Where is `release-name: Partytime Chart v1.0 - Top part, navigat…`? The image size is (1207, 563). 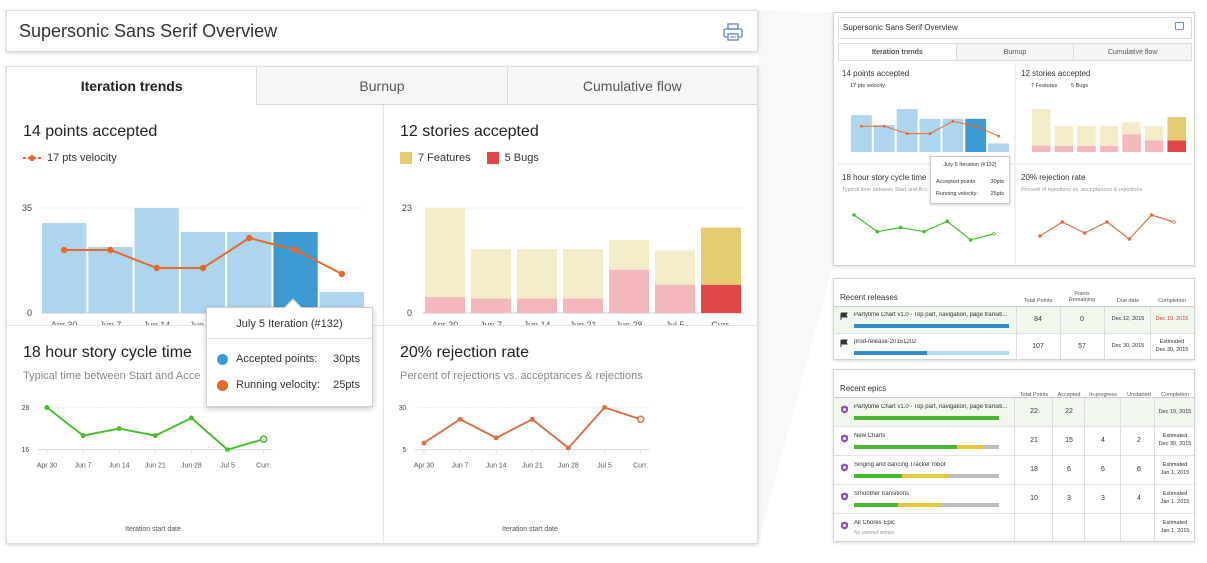
release-name: Partytime Chart v1.0 - Top part, navigat… is located at coordinates (931, 315).